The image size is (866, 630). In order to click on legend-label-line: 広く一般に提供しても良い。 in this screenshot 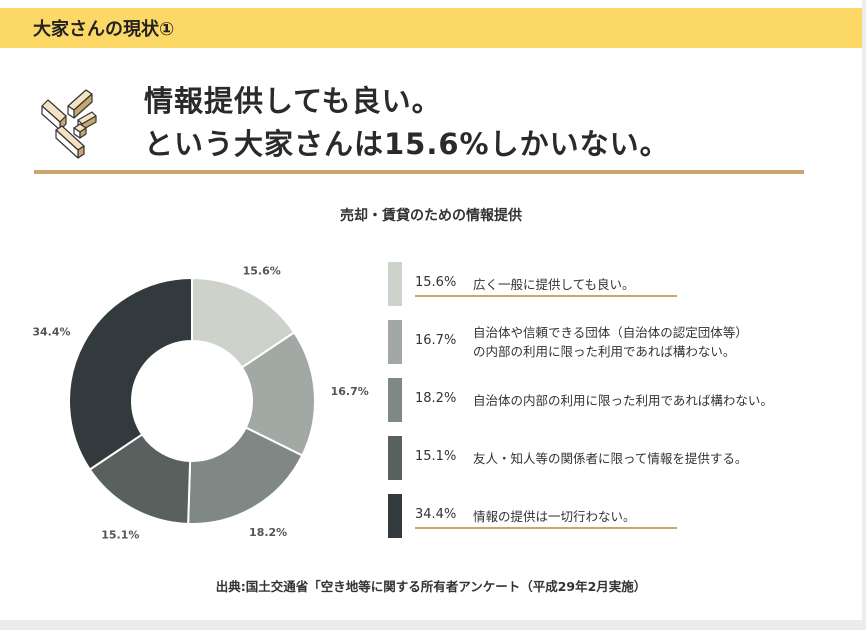, I will do `click(554, 284)`.